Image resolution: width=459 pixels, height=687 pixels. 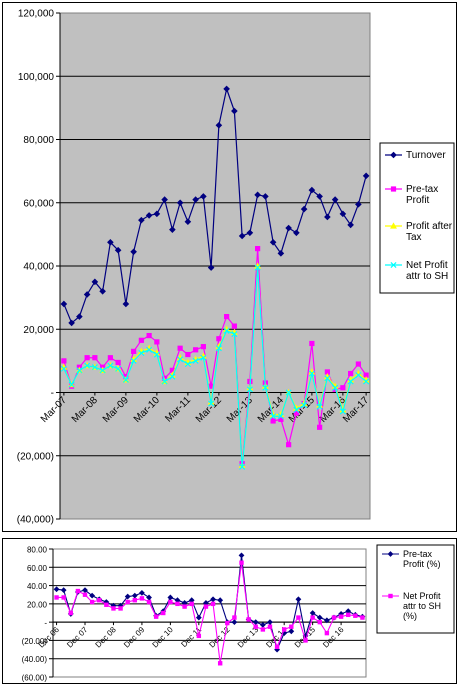 What do you see at coordinates (429, 226) in the screenshot?
I see `chart-1-legend-label-2: Profit after` at bounding box center [429, 226].